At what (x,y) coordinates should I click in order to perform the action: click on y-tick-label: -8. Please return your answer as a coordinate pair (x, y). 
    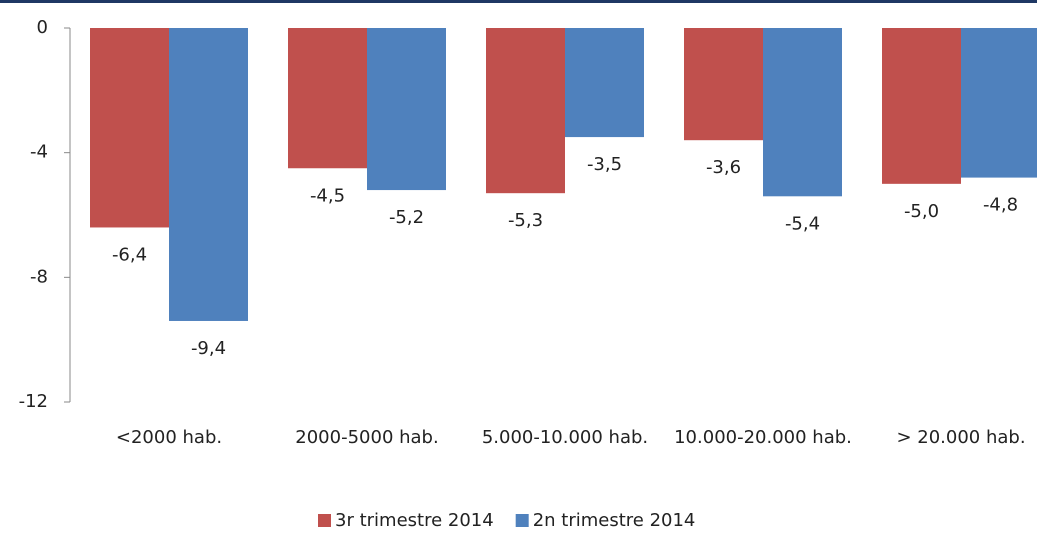
    Looking at the image, I should click on (39, 276).